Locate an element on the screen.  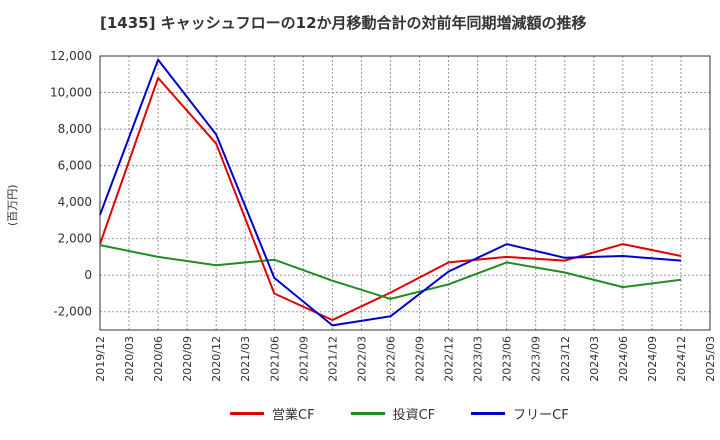
x-tick-label: 2022/12 is located at coordinates (449, 359).